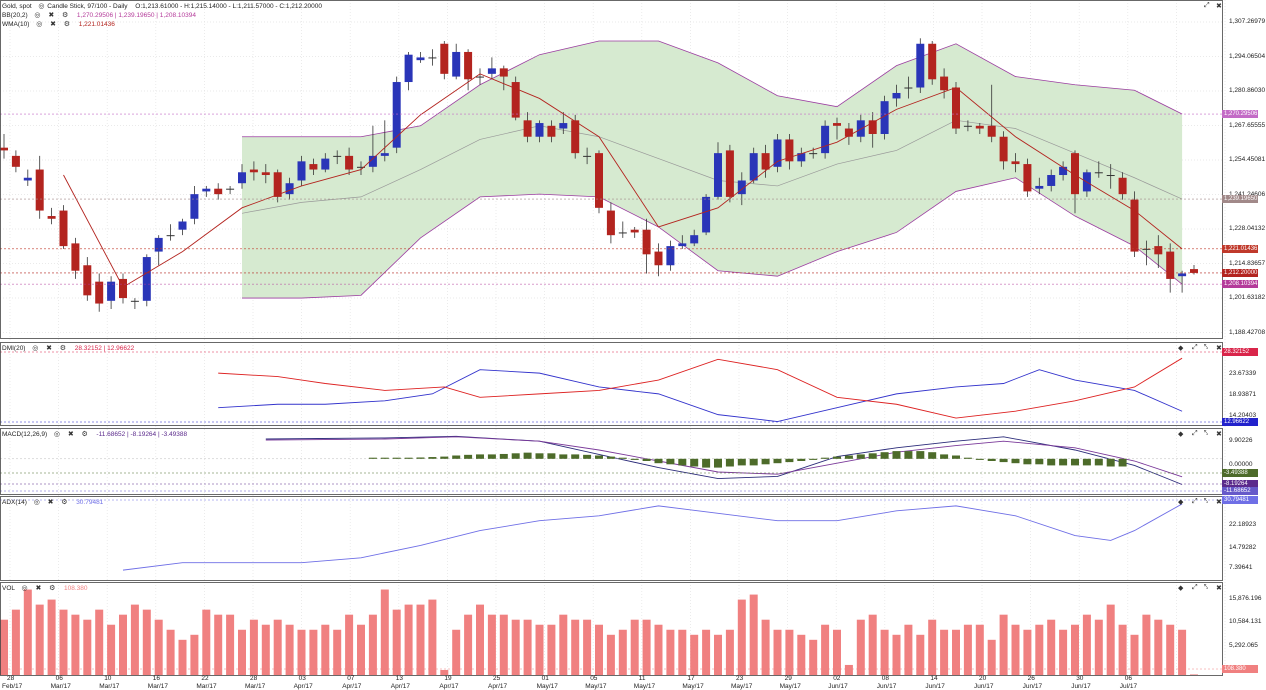  I want to click on date-axis-month: Mar/17, so click(206, 686).